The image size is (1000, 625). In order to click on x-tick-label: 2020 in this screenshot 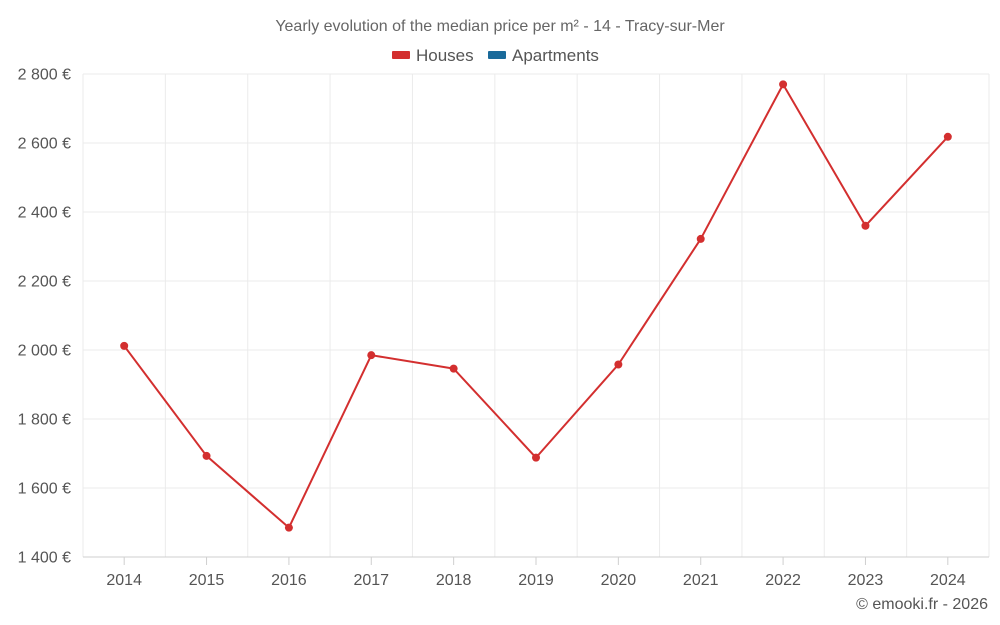, I will do `click(619, 580)`.